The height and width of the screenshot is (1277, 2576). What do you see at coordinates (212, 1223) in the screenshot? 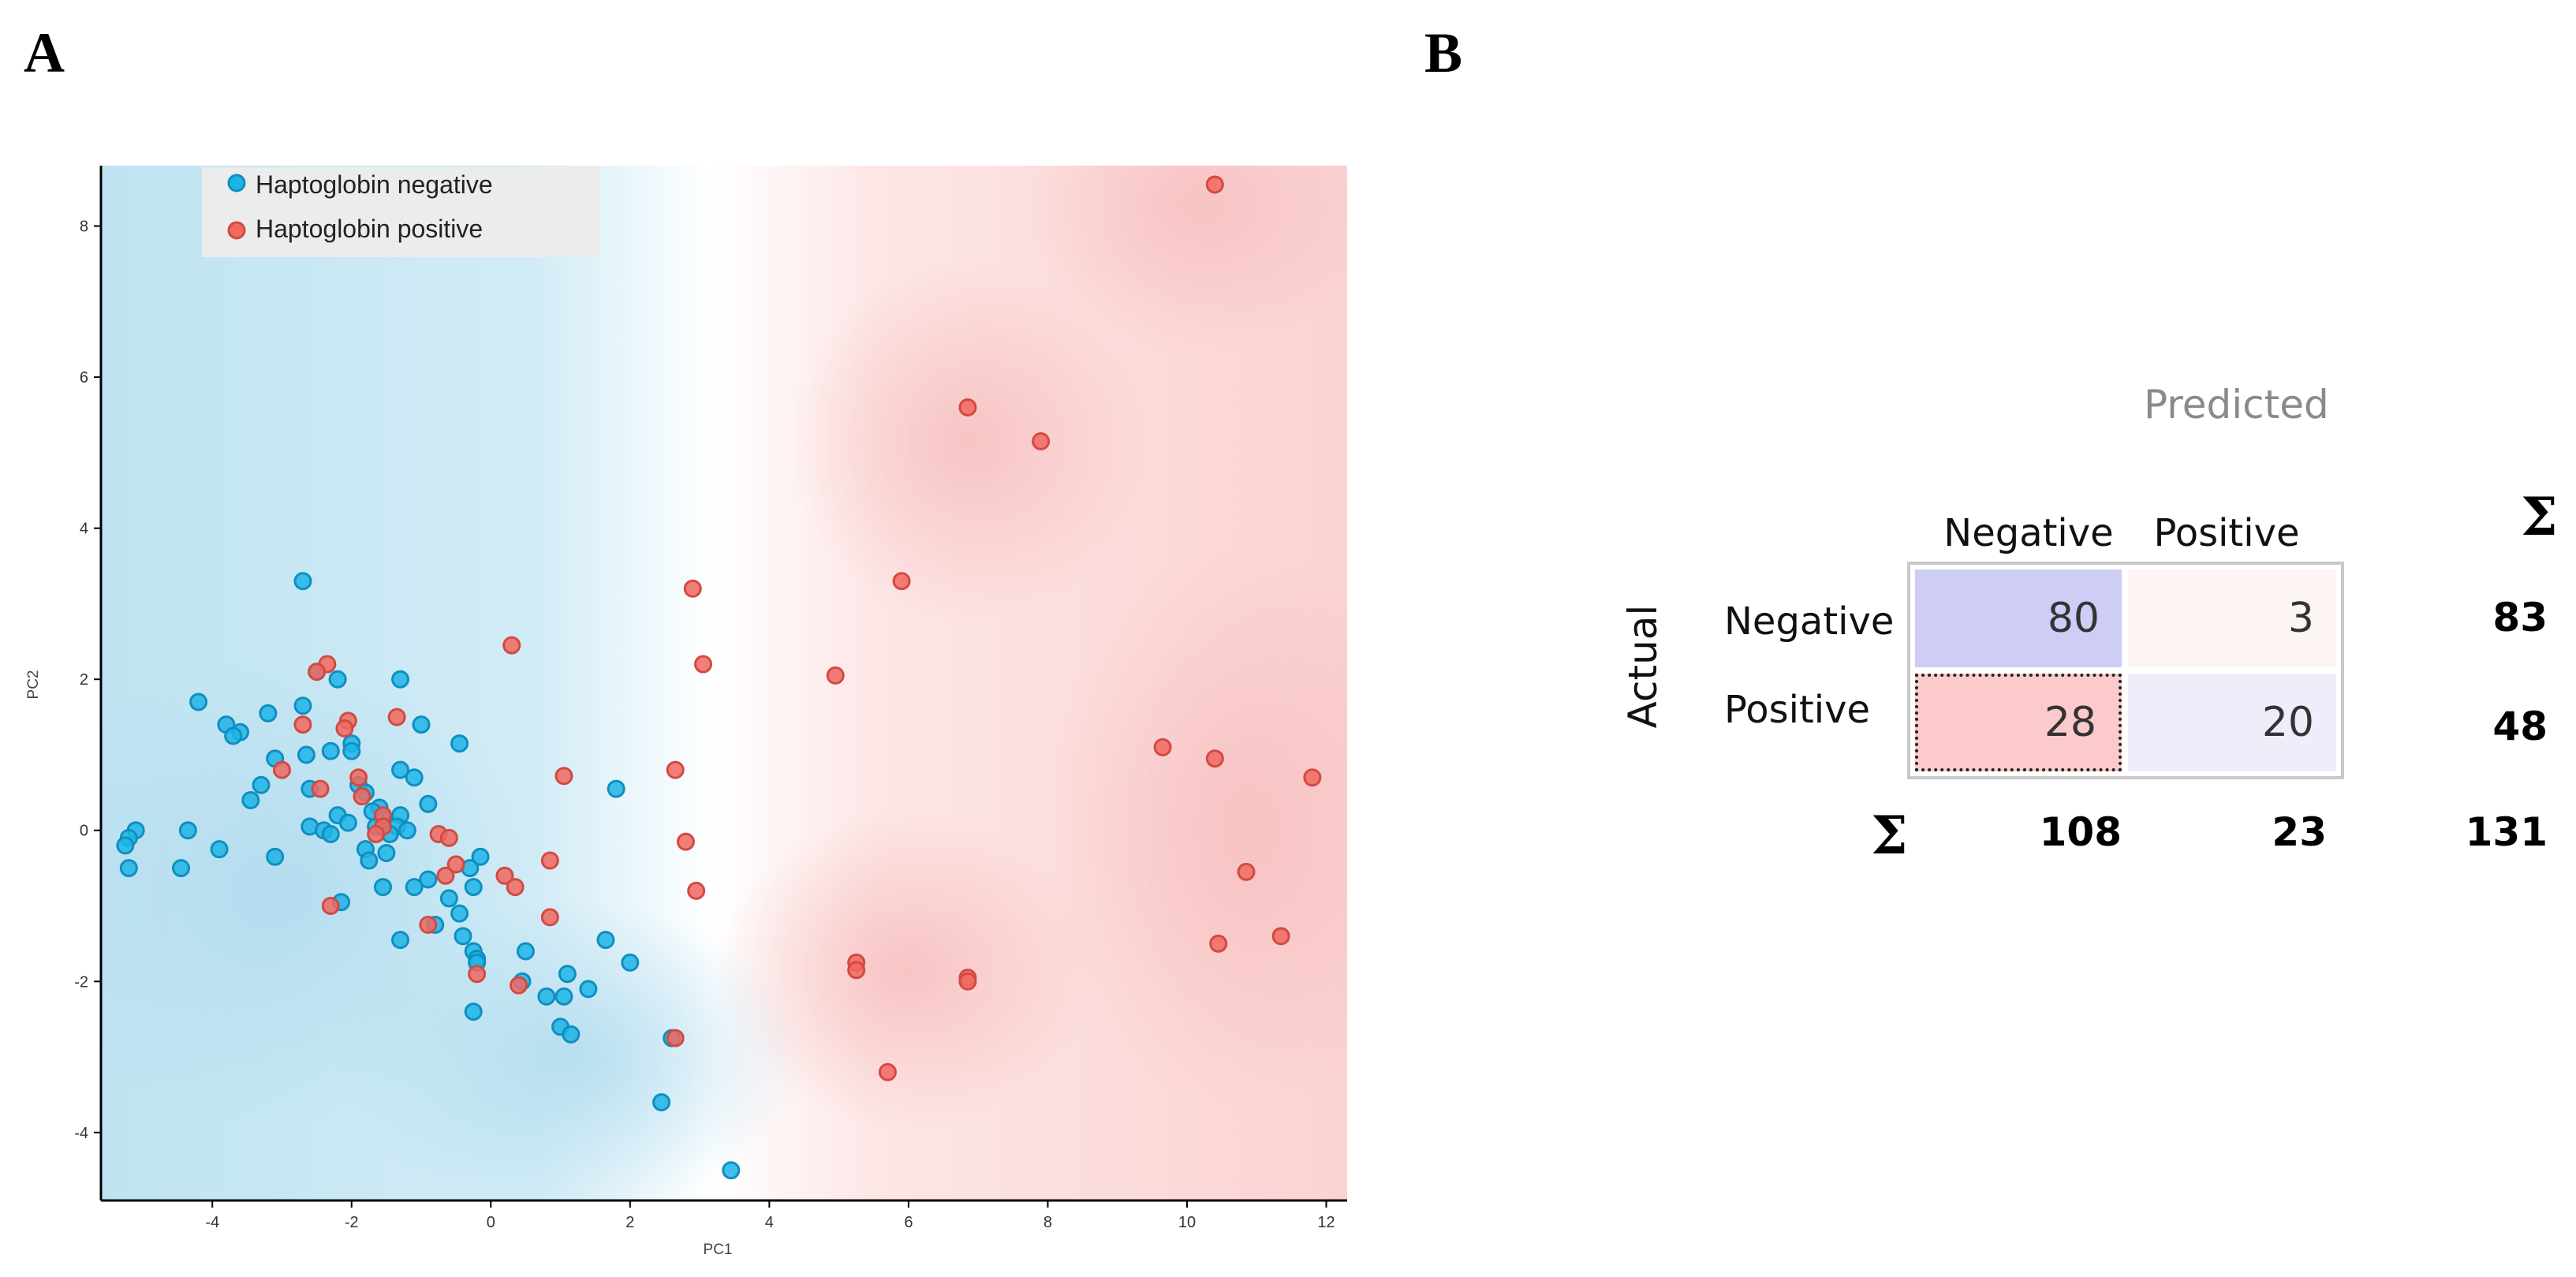
I see `x-tick-label: -4` at bounding box center [212, 1223].